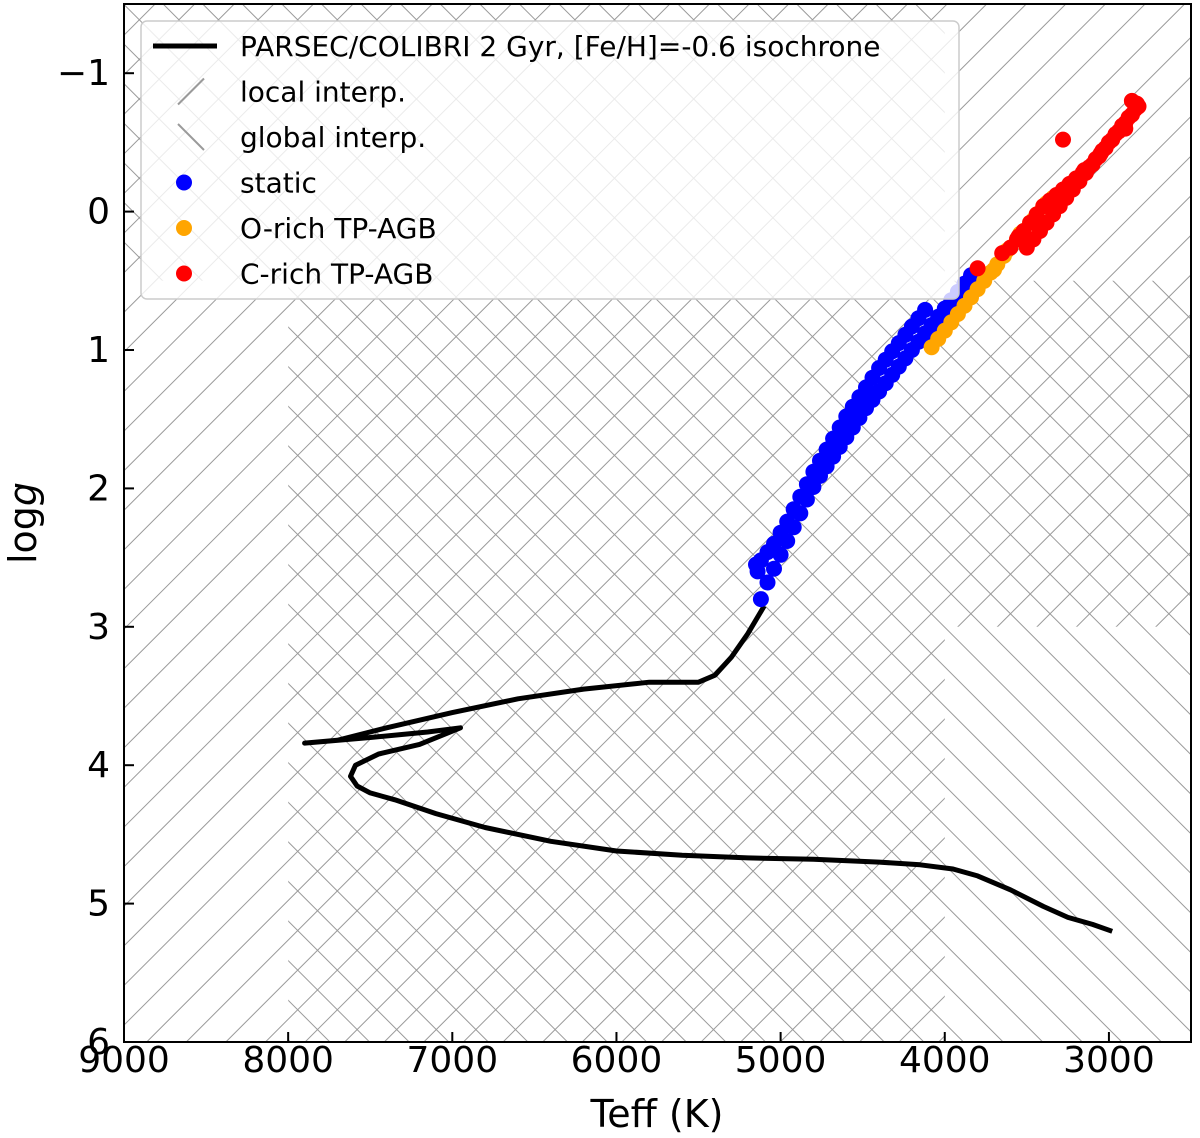 The width and height of the screenshot is (1200, 1138). What do you see at coordinates (83, 73) in the screenshot?
I see `y-tick-label: −1` at bounding box center [83, 73].